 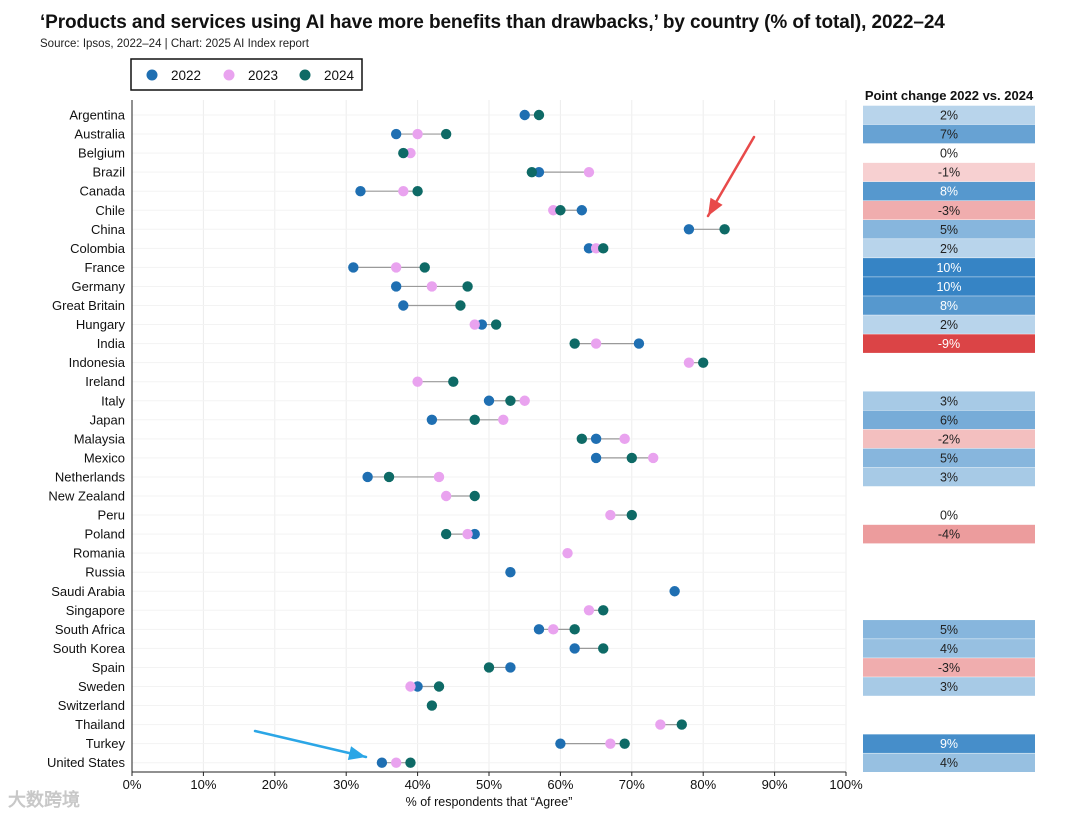 What do you see at coordinates (44, 800) in the screenshot?
I see `watermark-logo: 大数跨境` at bounding box center [44, 800].